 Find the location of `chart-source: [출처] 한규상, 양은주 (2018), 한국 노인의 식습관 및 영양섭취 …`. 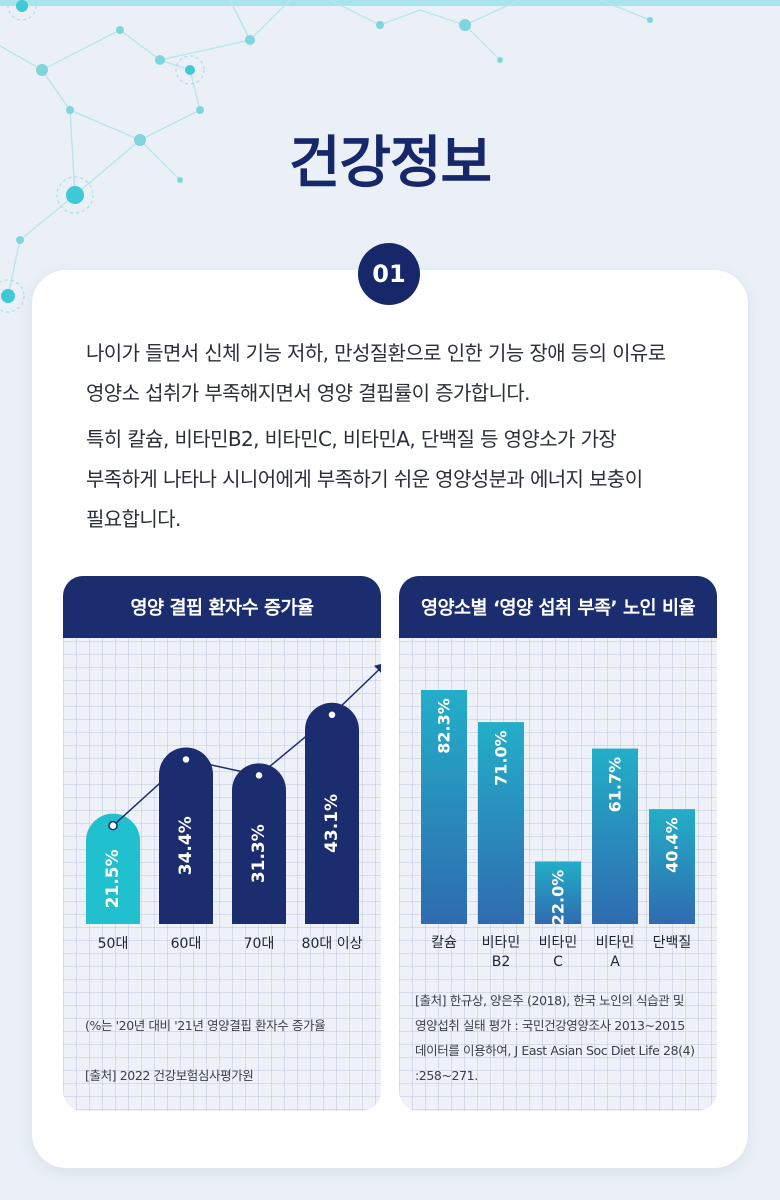

chart-source: [출처] 한규상, 양은주 (2018), 한국 노인의 식습관 및 영양섭취 … is located at coordinates (555, 1038).